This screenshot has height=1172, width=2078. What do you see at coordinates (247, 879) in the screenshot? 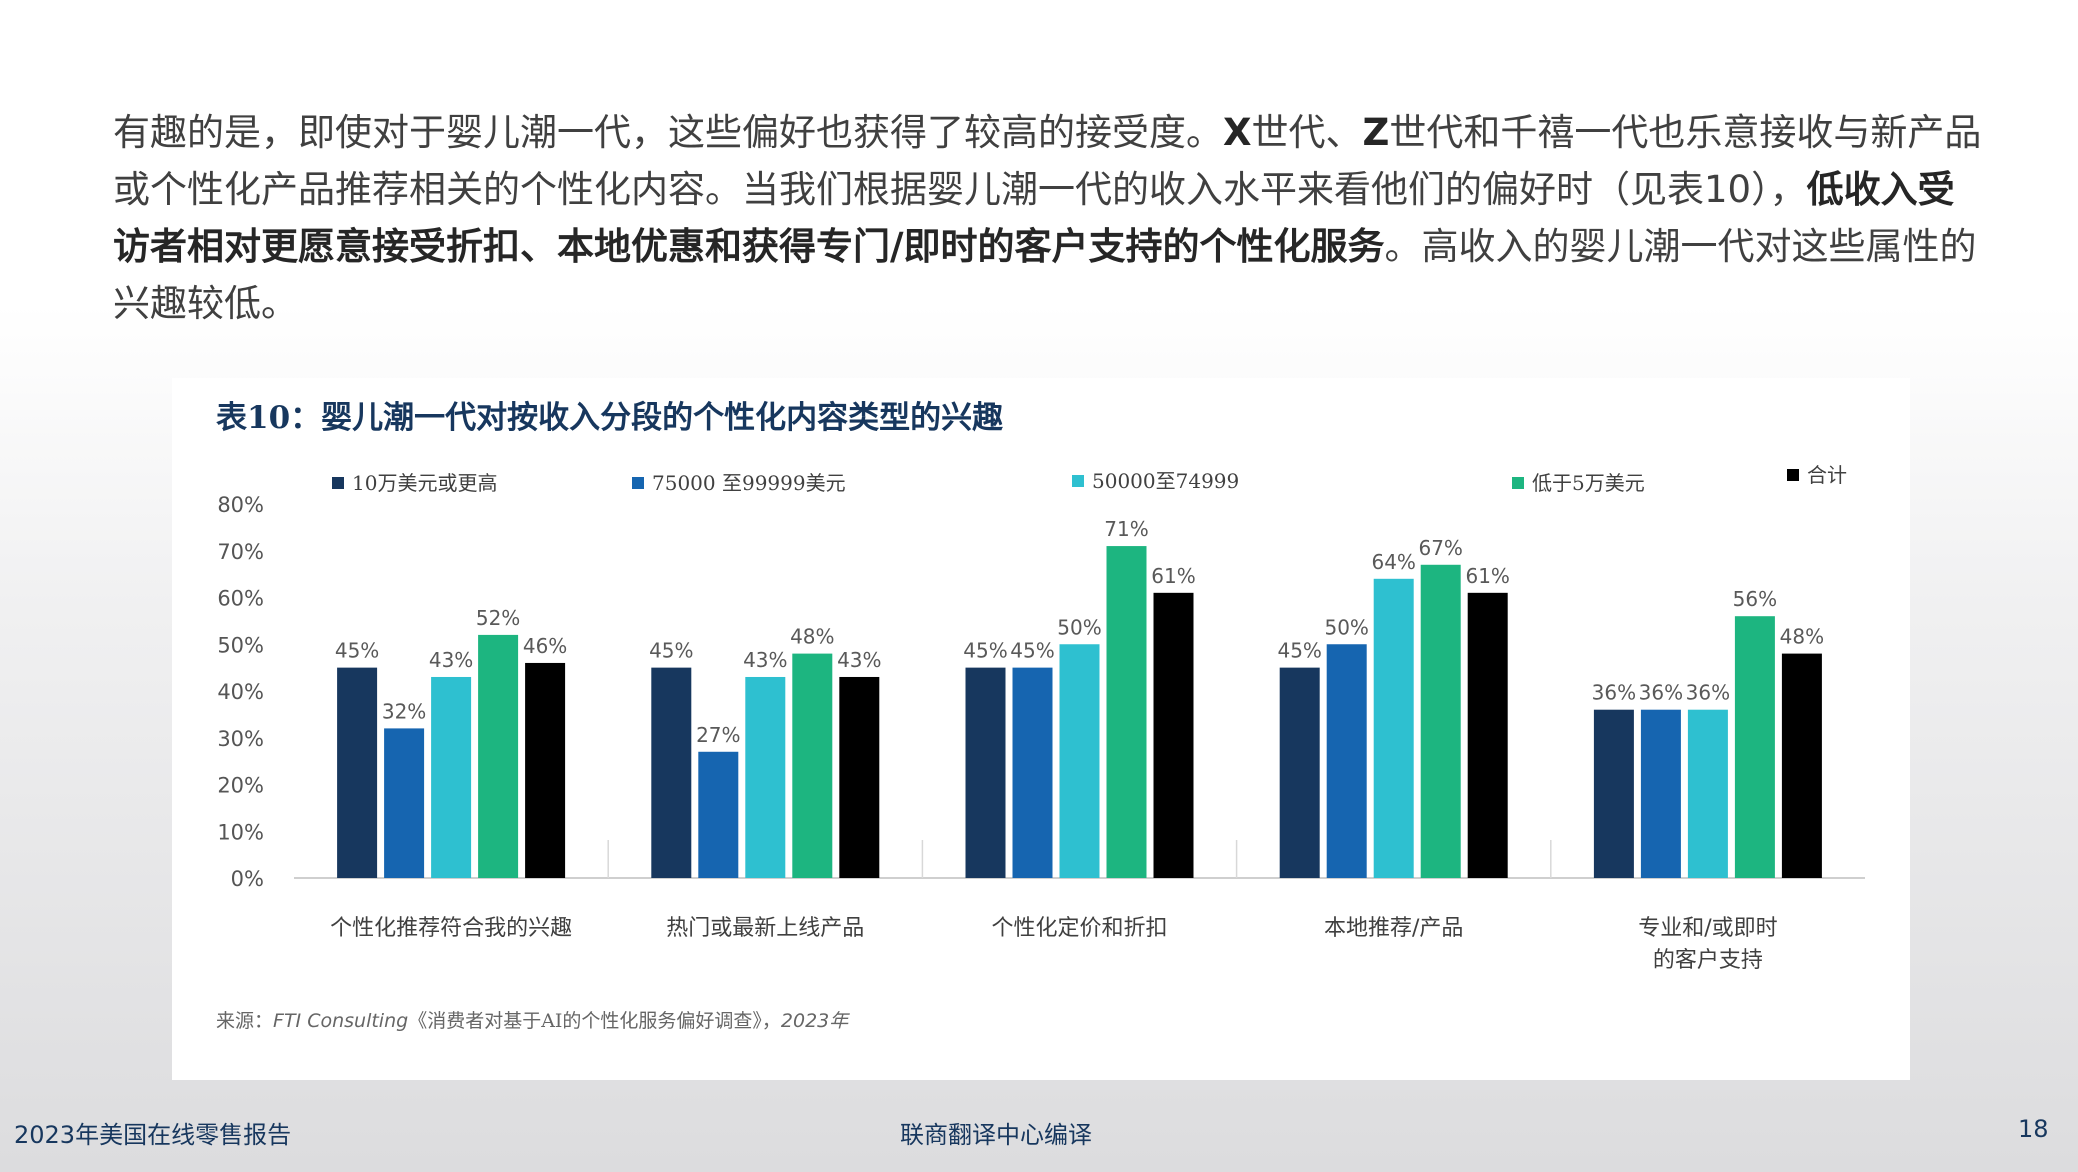
I see `y-tick-label: 0%` at bounding box center [247, 879].